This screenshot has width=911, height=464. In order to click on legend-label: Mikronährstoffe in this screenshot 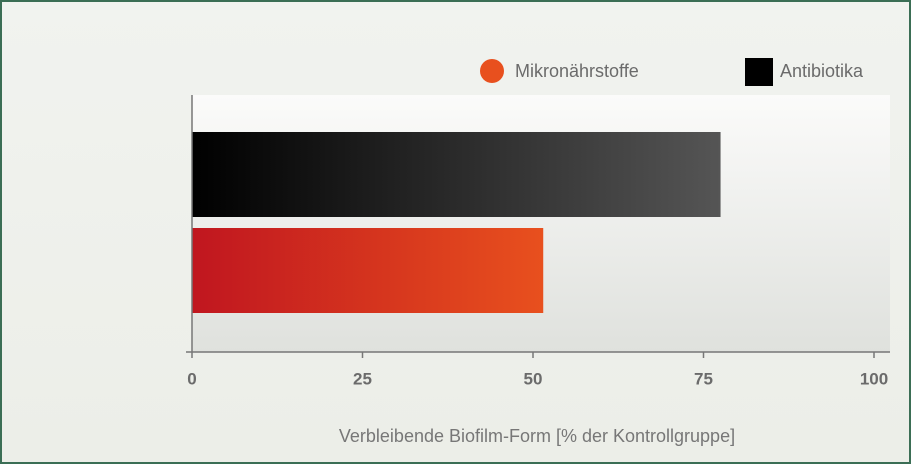, I will do `click(577, 71)`.